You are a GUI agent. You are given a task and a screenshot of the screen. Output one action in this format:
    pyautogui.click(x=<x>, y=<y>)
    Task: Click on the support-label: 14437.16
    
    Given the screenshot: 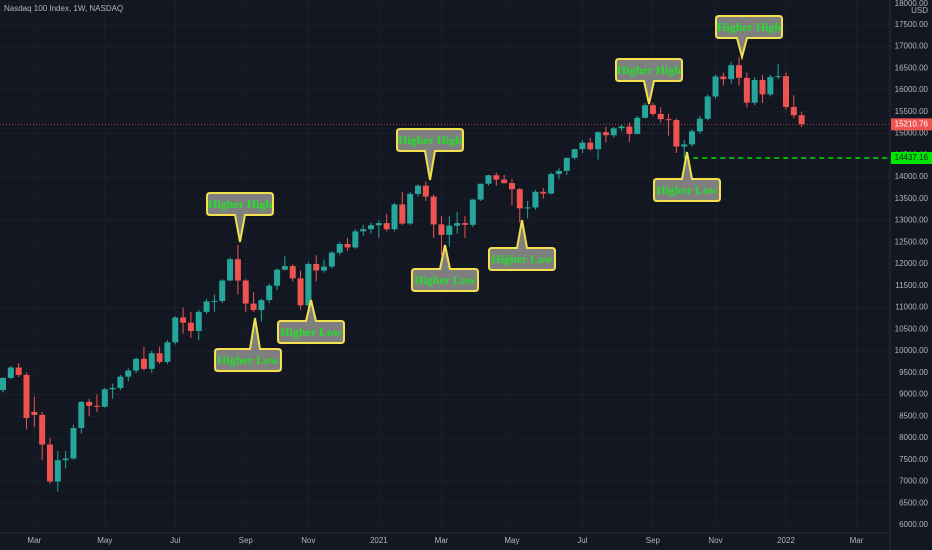 What is the action you would take?
    pyautogui.click(x=912, y=157)
    